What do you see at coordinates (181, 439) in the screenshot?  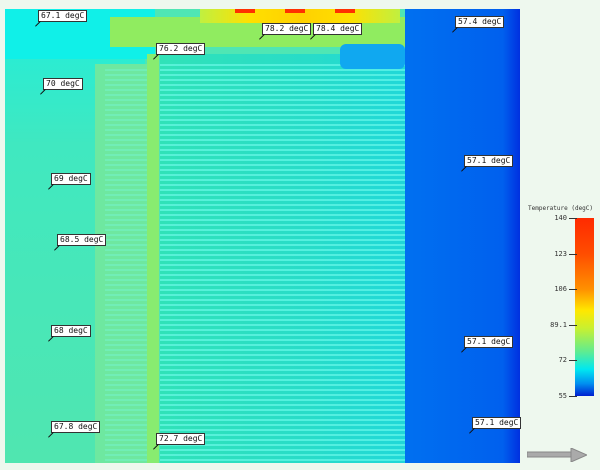 I see `temperature-label: 72.7 degC` at bounding box center [181, 439].